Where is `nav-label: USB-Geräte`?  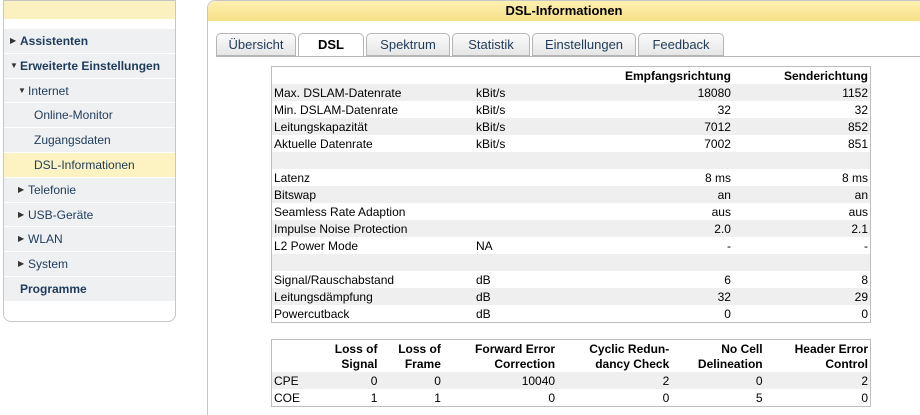
nav-label: USB-Geräte is located at coordinates (61, 214).